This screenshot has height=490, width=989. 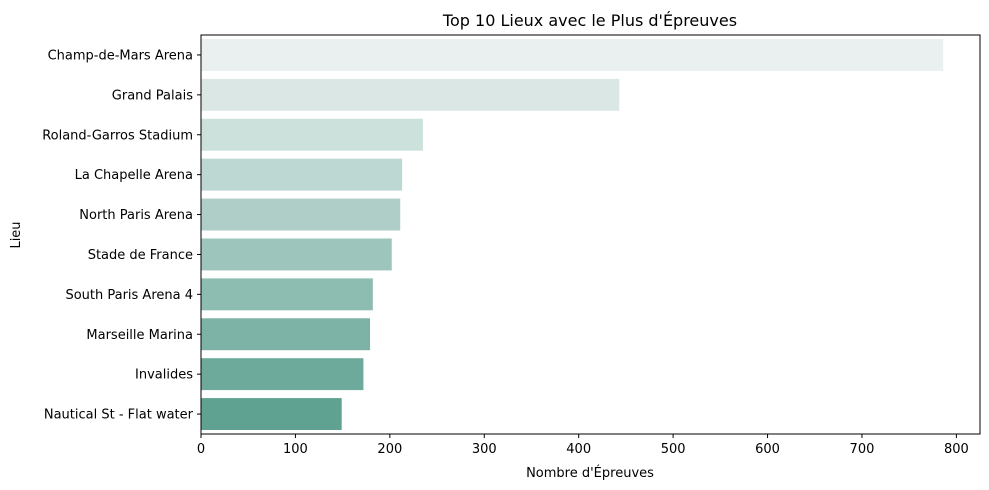 I want to click on y-tick-label: Champ-de-Mars Arena, so click(x=120, y=55).